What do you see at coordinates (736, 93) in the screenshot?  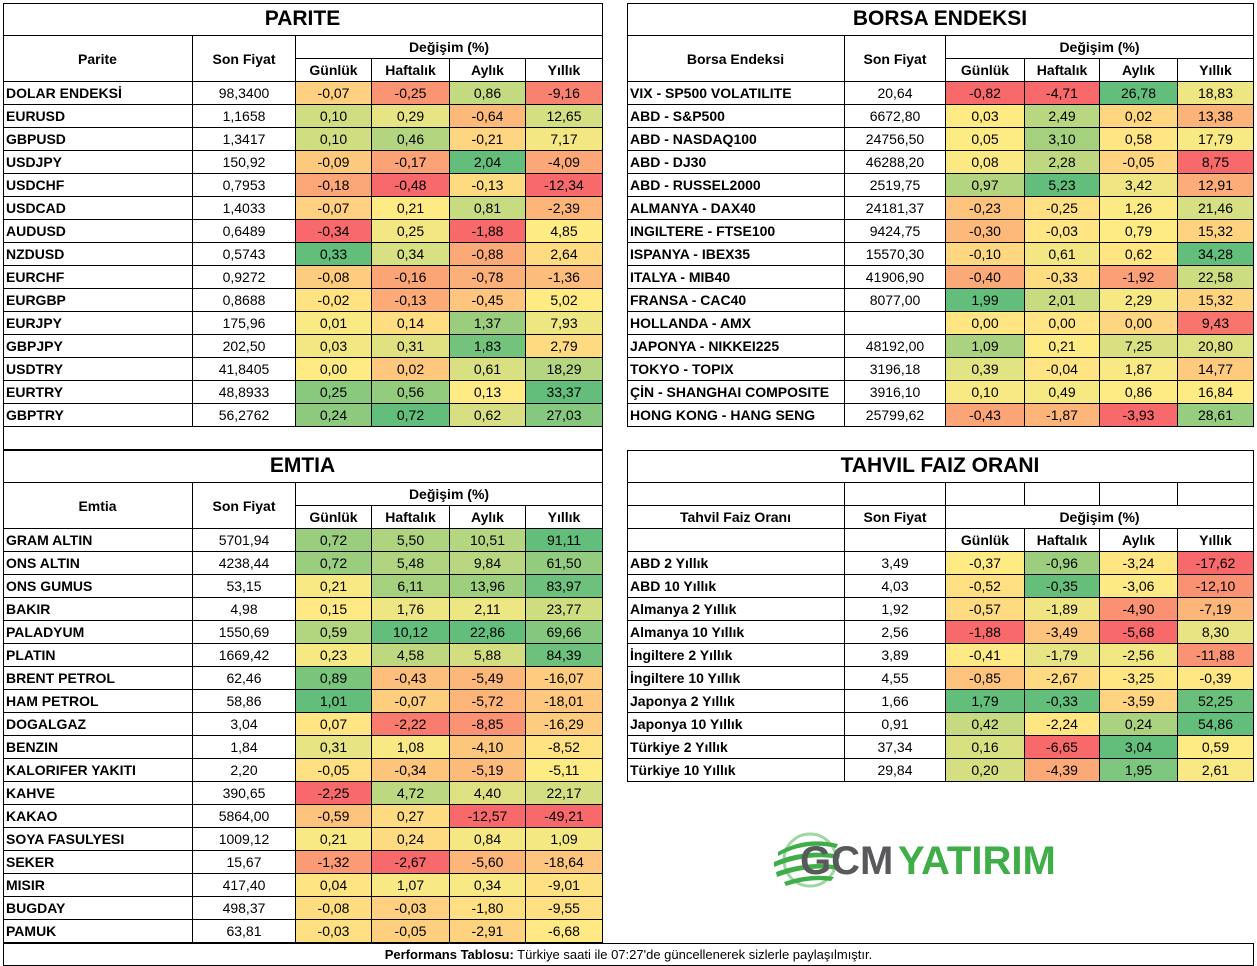 I see `row-name: VIX - SP500 VOLATILITE` at bounding box center [736, 93].